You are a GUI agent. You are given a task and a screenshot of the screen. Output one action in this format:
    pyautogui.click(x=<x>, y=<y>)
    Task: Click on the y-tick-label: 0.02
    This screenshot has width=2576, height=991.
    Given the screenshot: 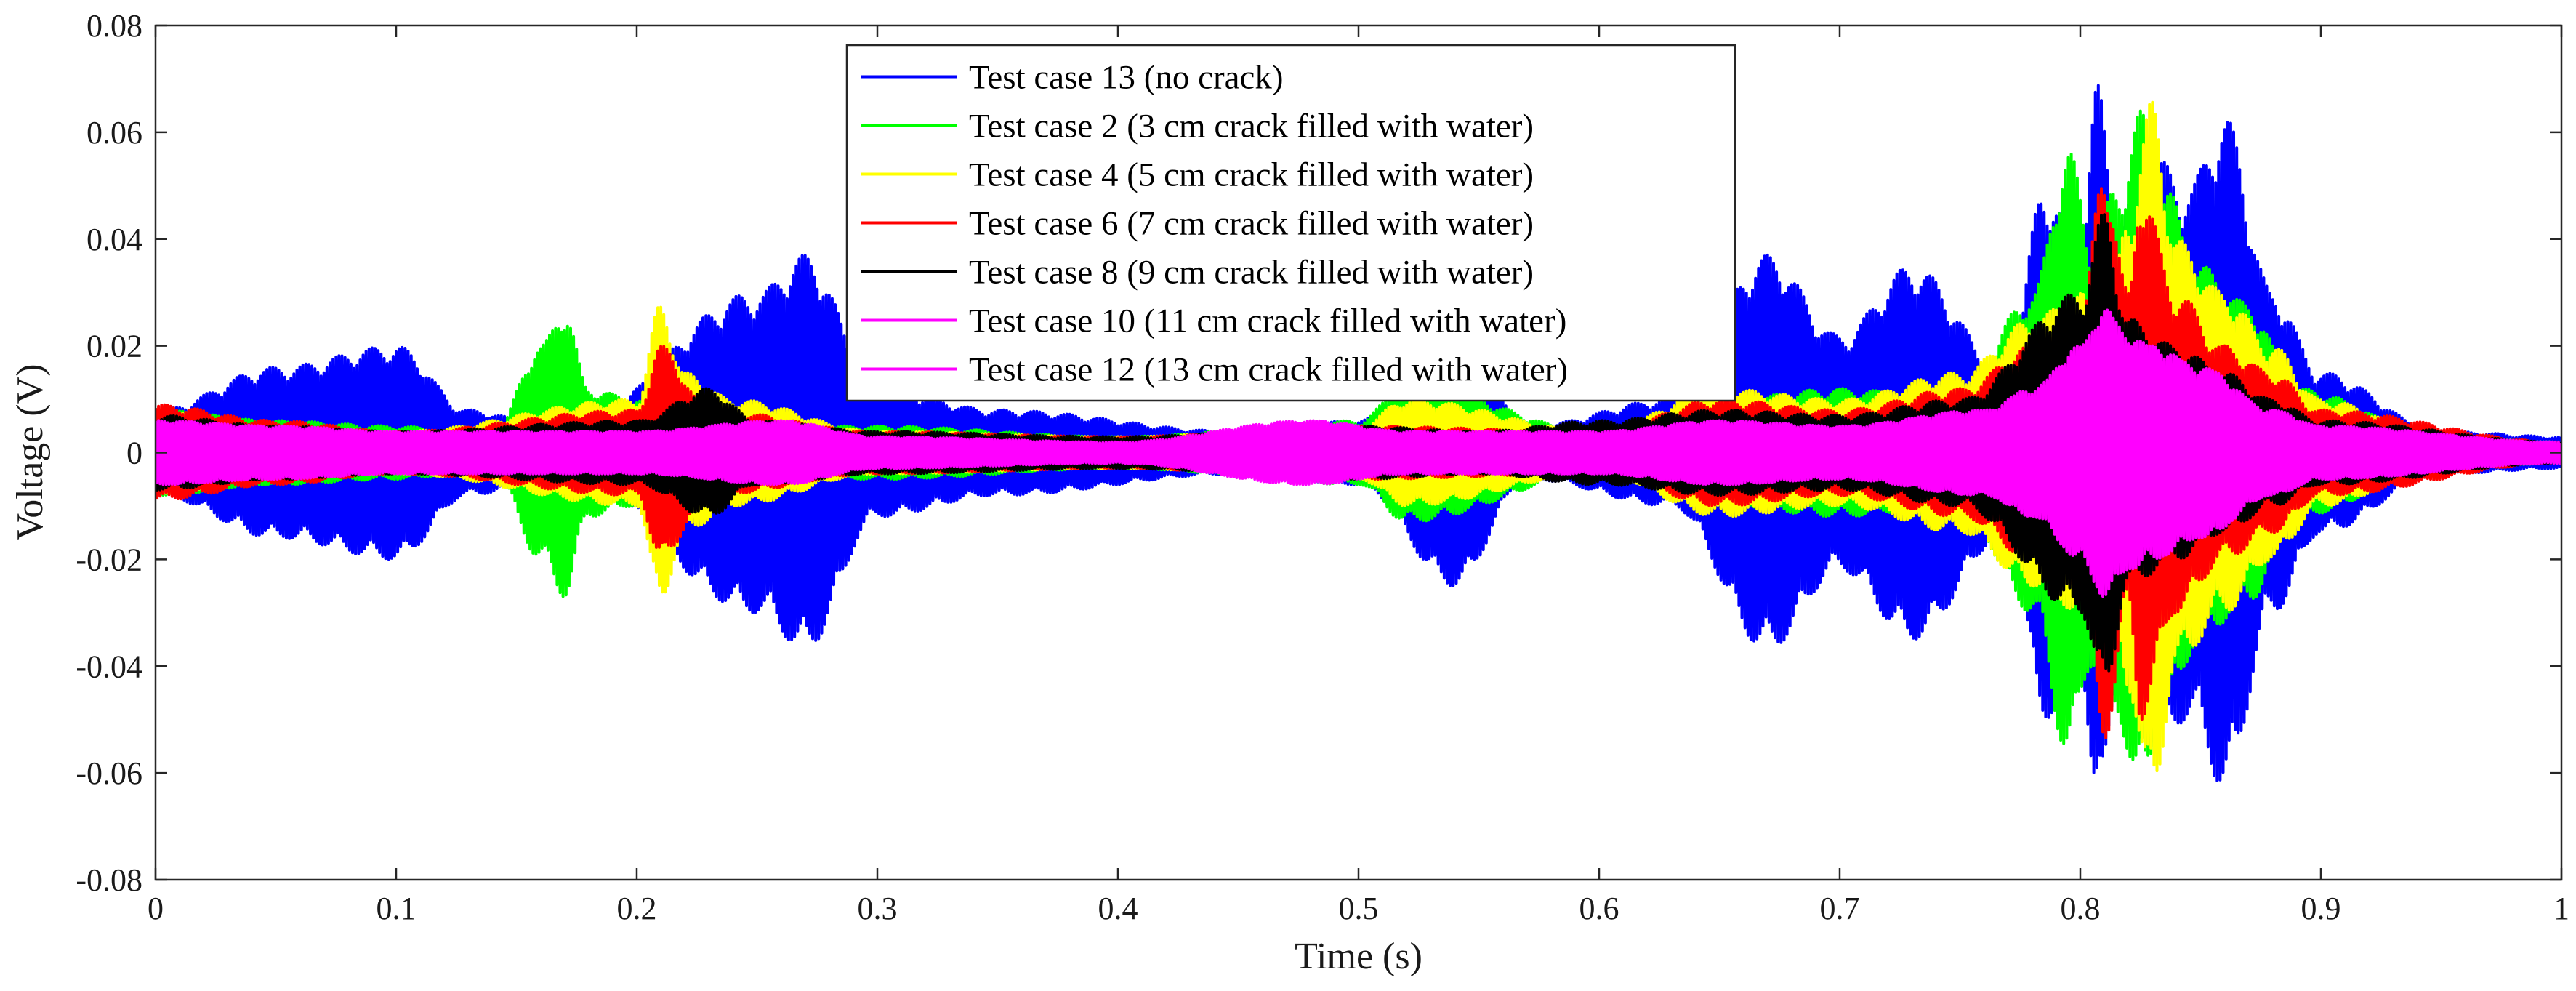 What is the action you would take?
    pyautogui.click(x=114, y=346)
    